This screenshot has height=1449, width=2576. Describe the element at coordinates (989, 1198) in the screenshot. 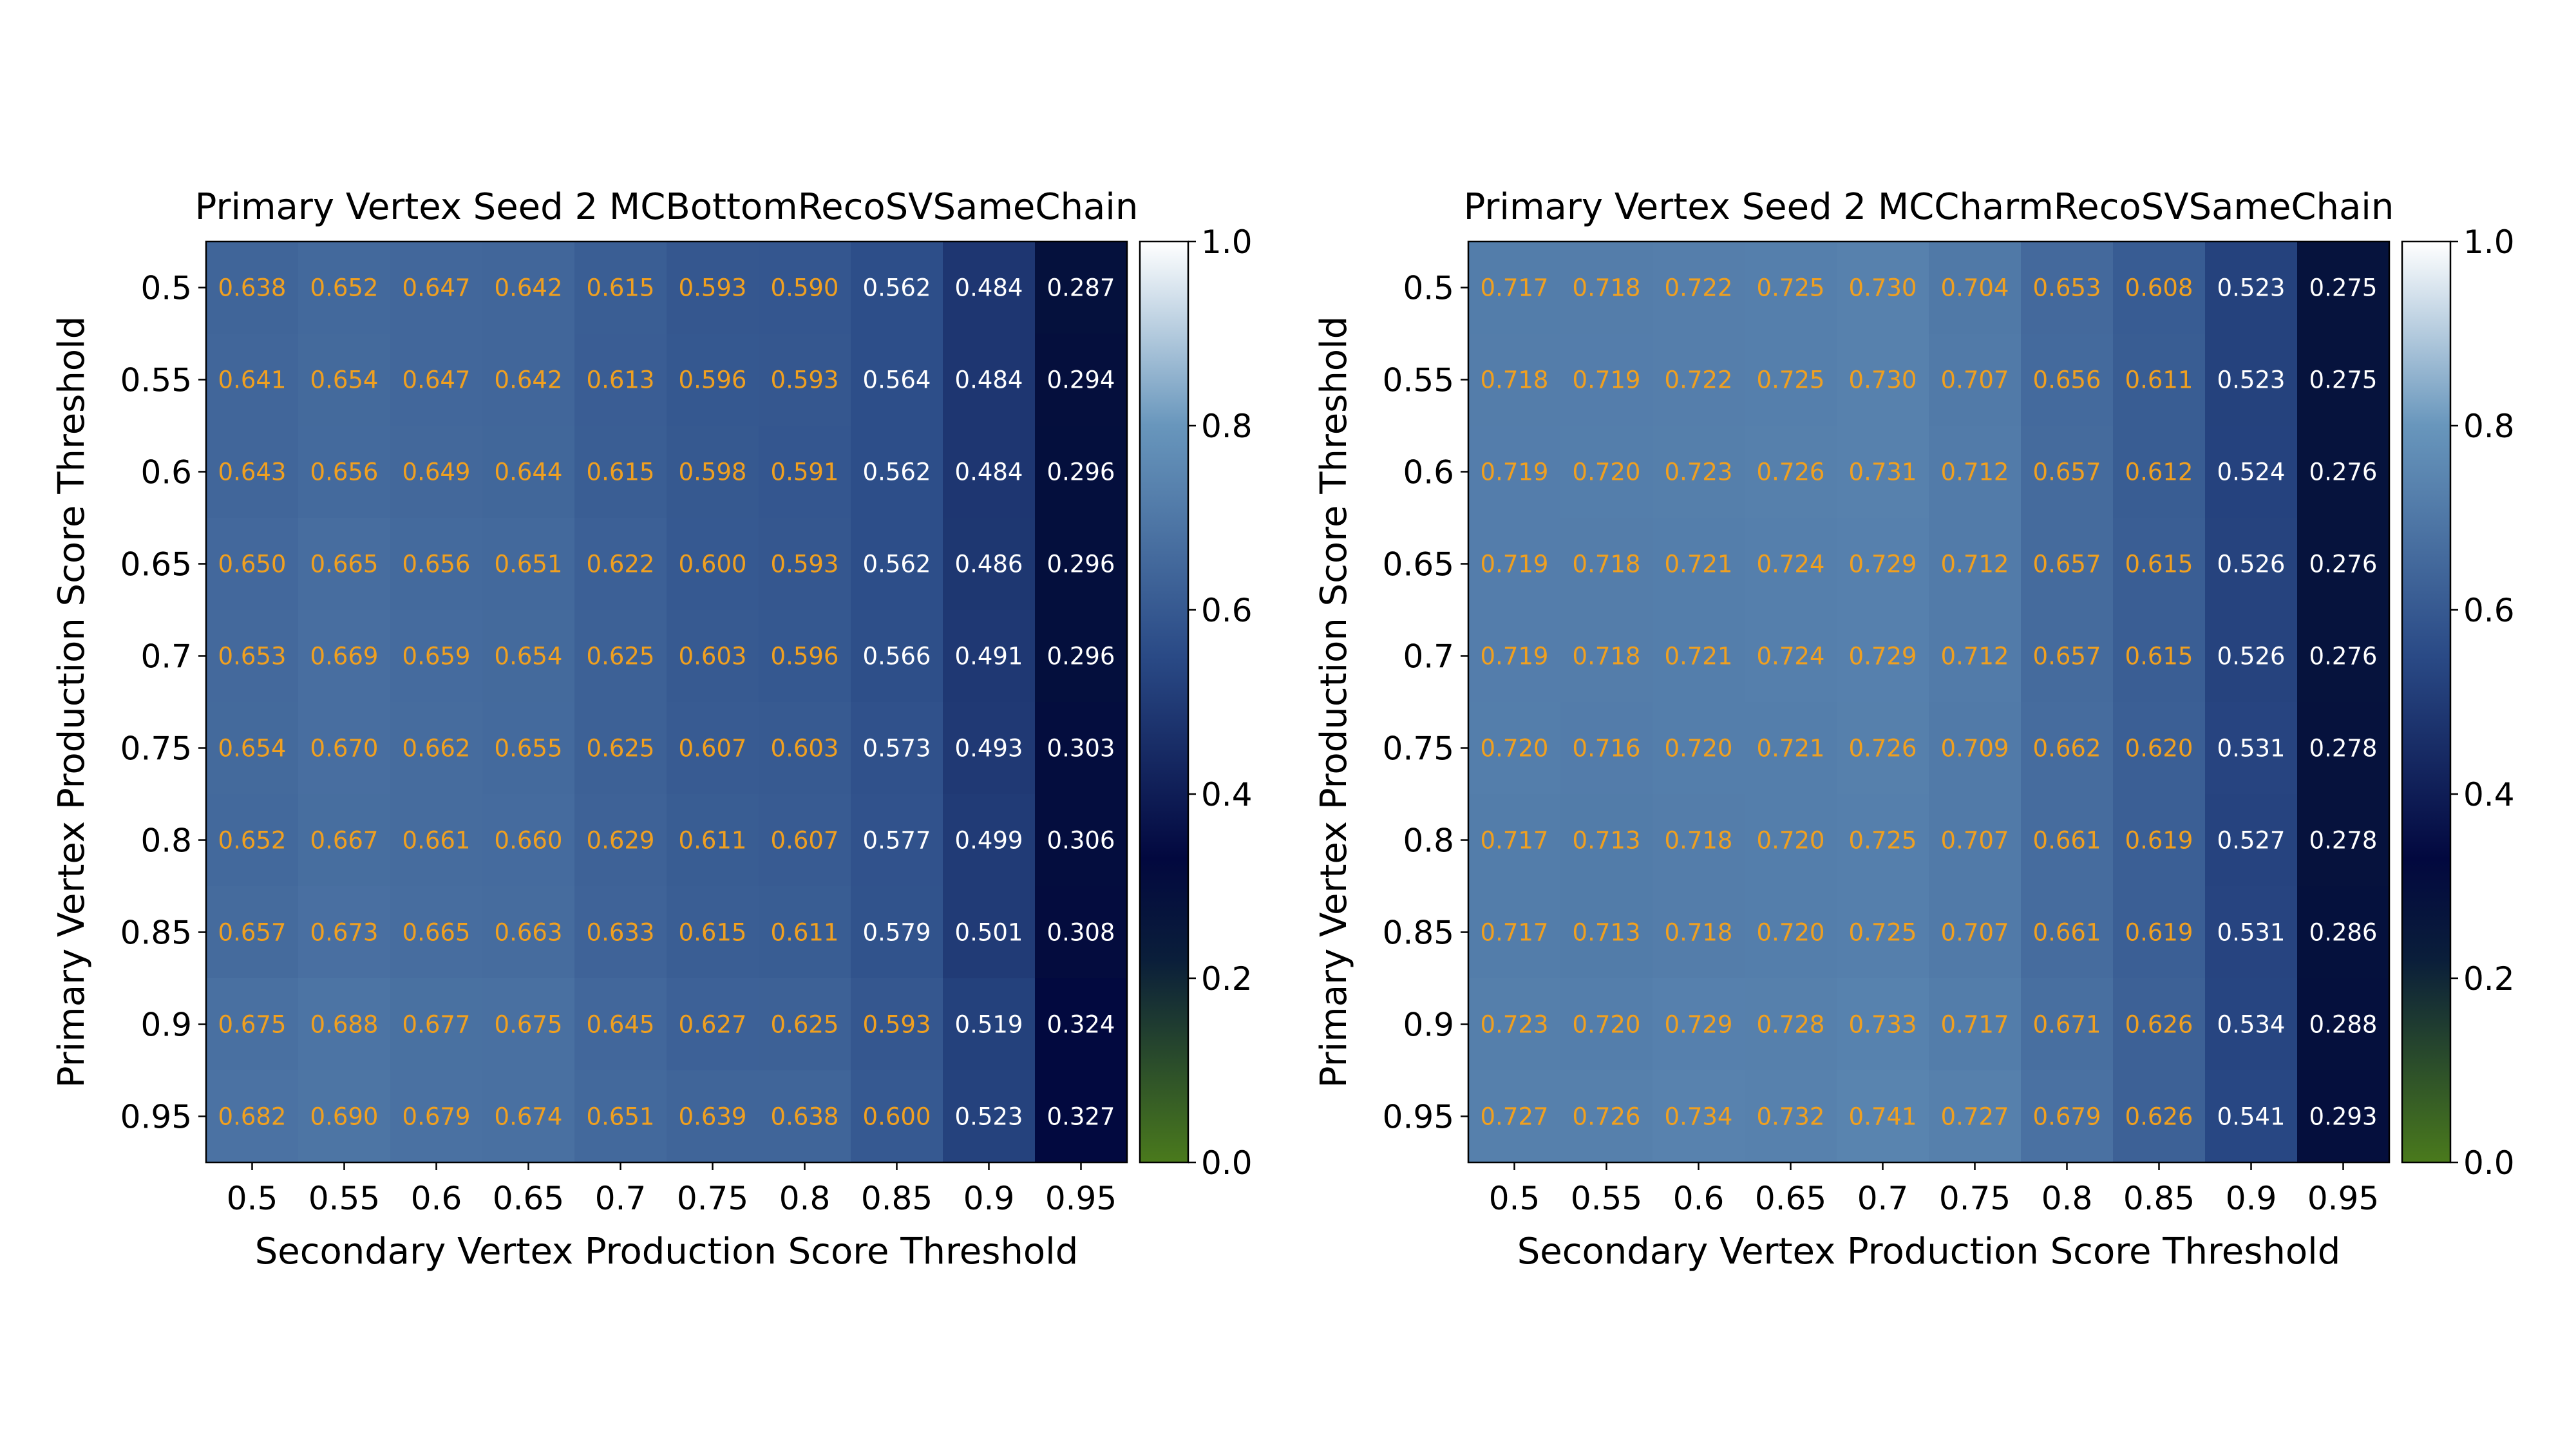

I see `x-tick-label: 0.9` at that location.